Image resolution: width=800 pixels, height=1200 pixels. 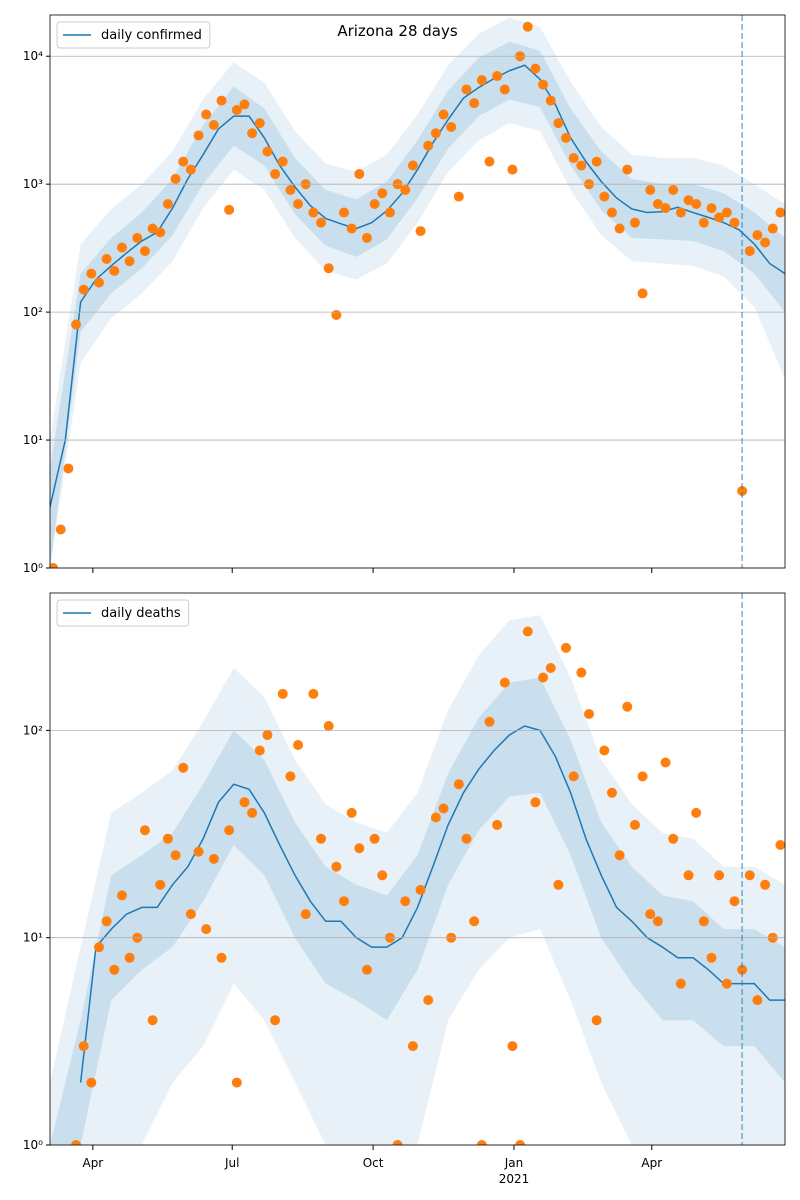 What do you see at coordinates (651, 1163) in the screenshot?
I see `x-tick-label: Apr` at bounding box center [651, 1163].